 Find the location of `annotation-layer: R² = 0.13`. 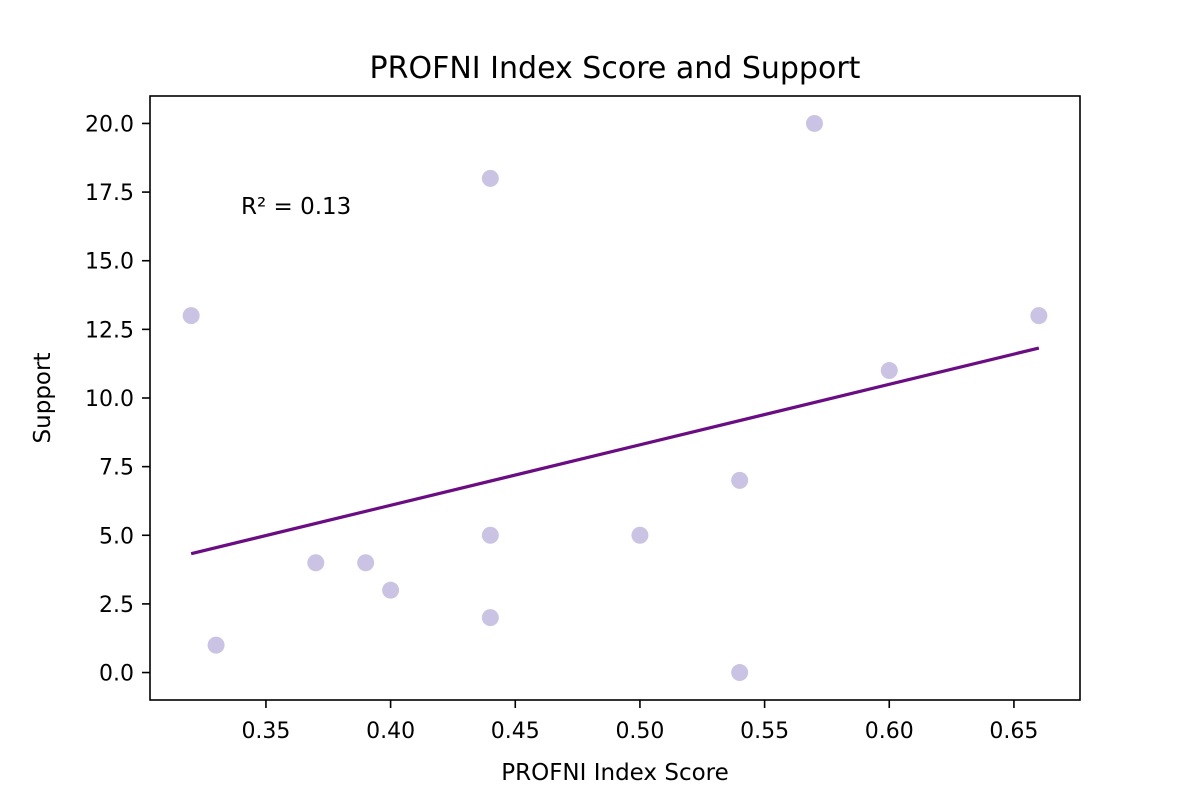

annotation-layer: R² = 0.13 is located at coordinates (296, 207).